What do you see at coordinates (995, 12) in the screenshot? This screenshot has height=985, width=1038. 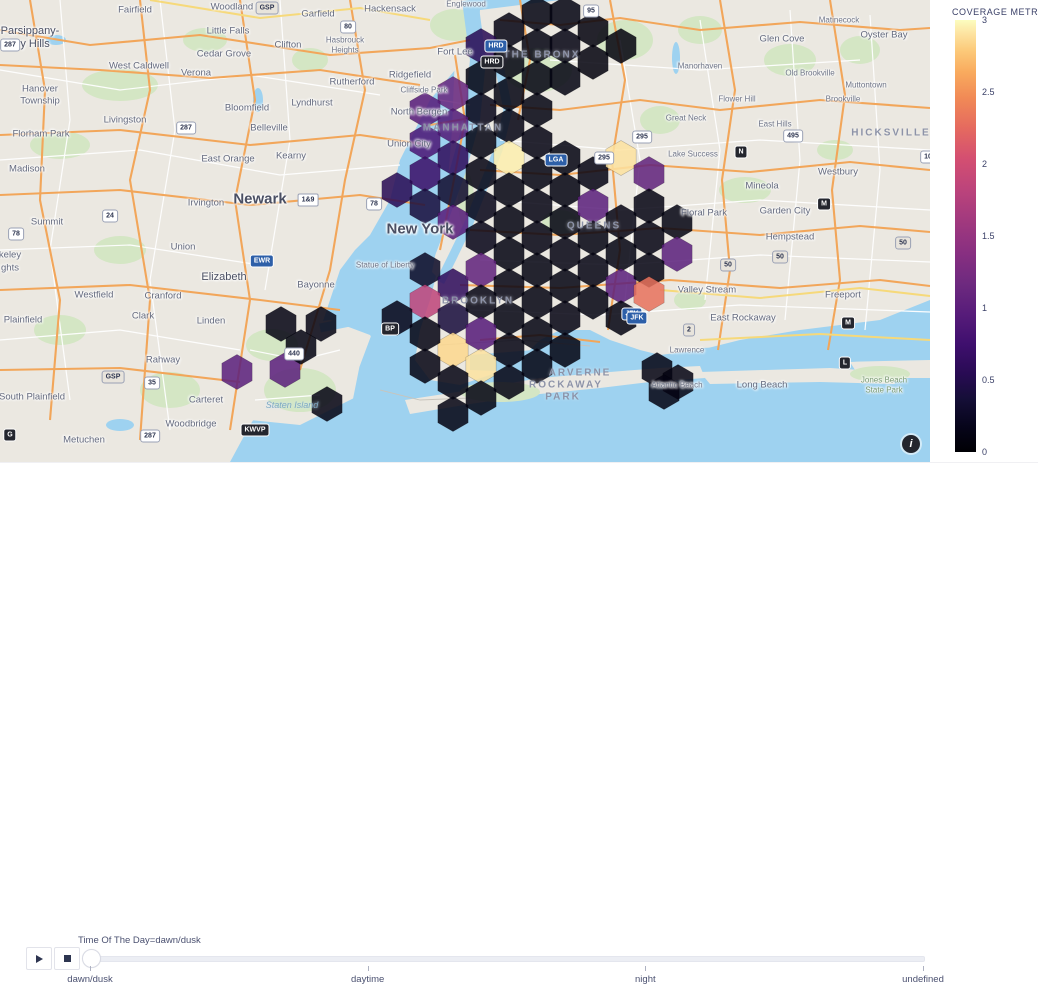 I see `legend-title: COVERAGE METRICS` at bounding box center [995, 12].